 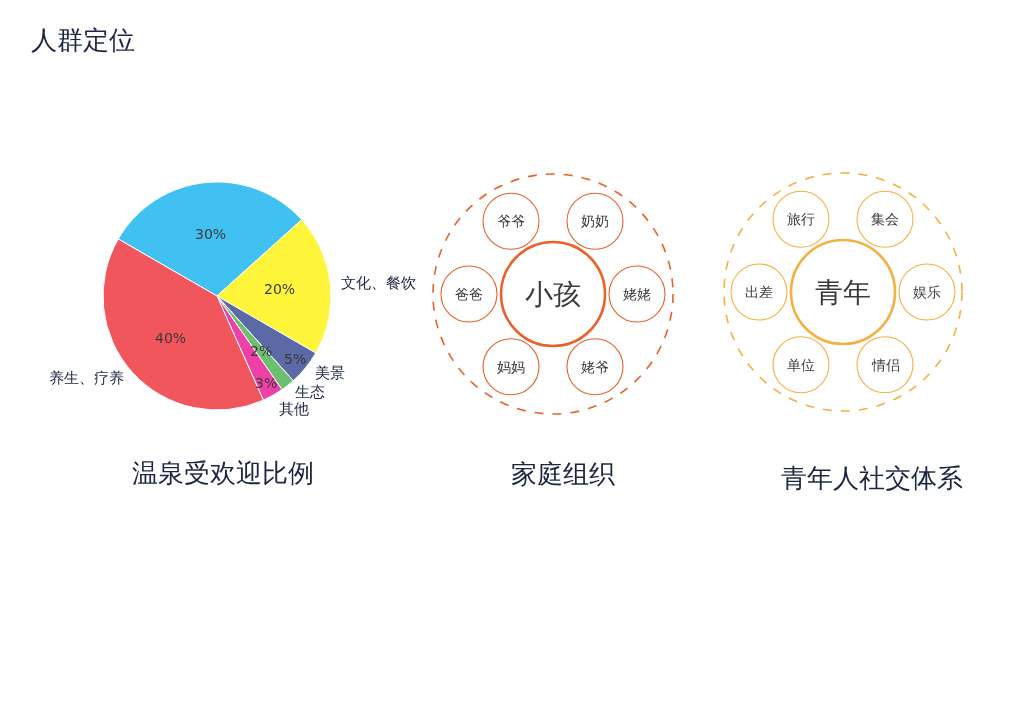 I want to click on text: 人群定位, so click(x=83, y=40).